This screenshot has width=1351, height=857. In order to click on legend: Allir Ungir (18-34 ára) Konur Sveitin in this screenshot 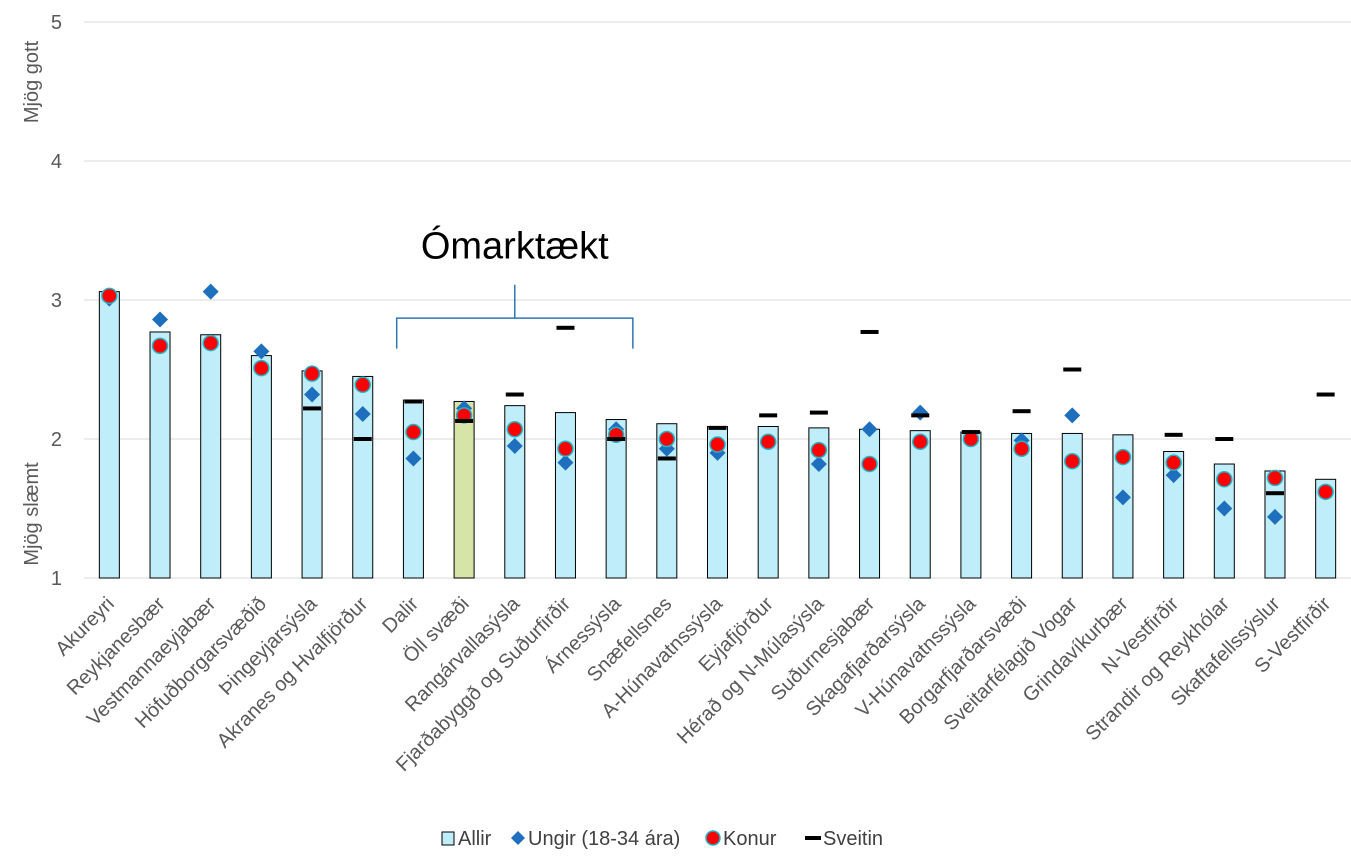, I will do `click(662, 839)`.